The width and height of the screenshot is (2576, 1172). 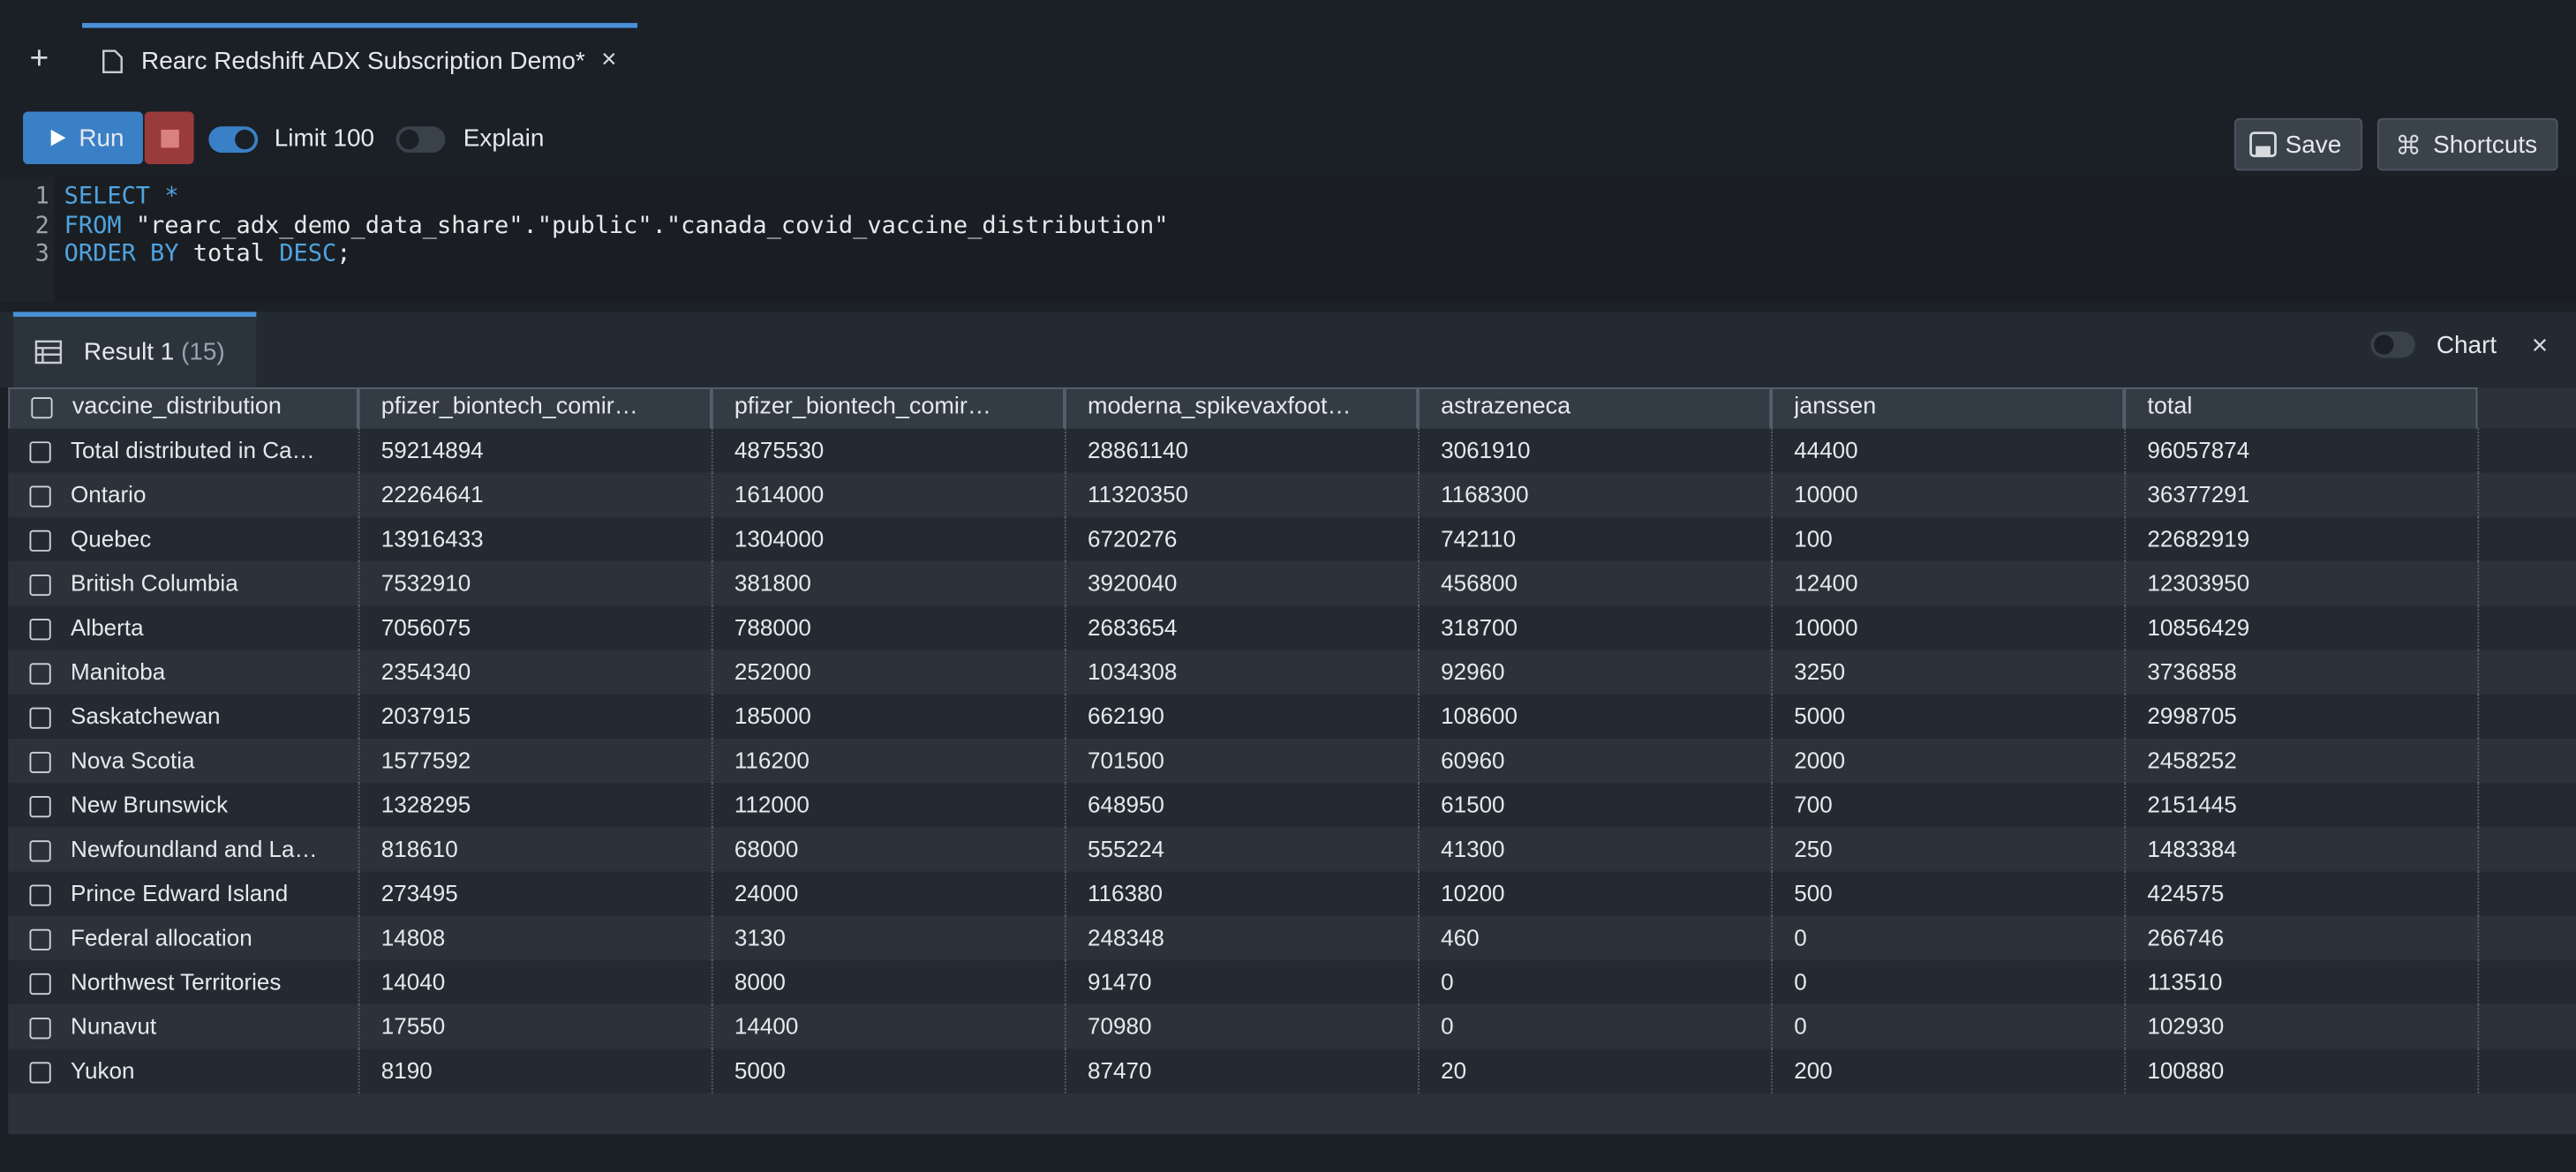 I want to click on select-all-checkbox, so click(x=42, y=407).